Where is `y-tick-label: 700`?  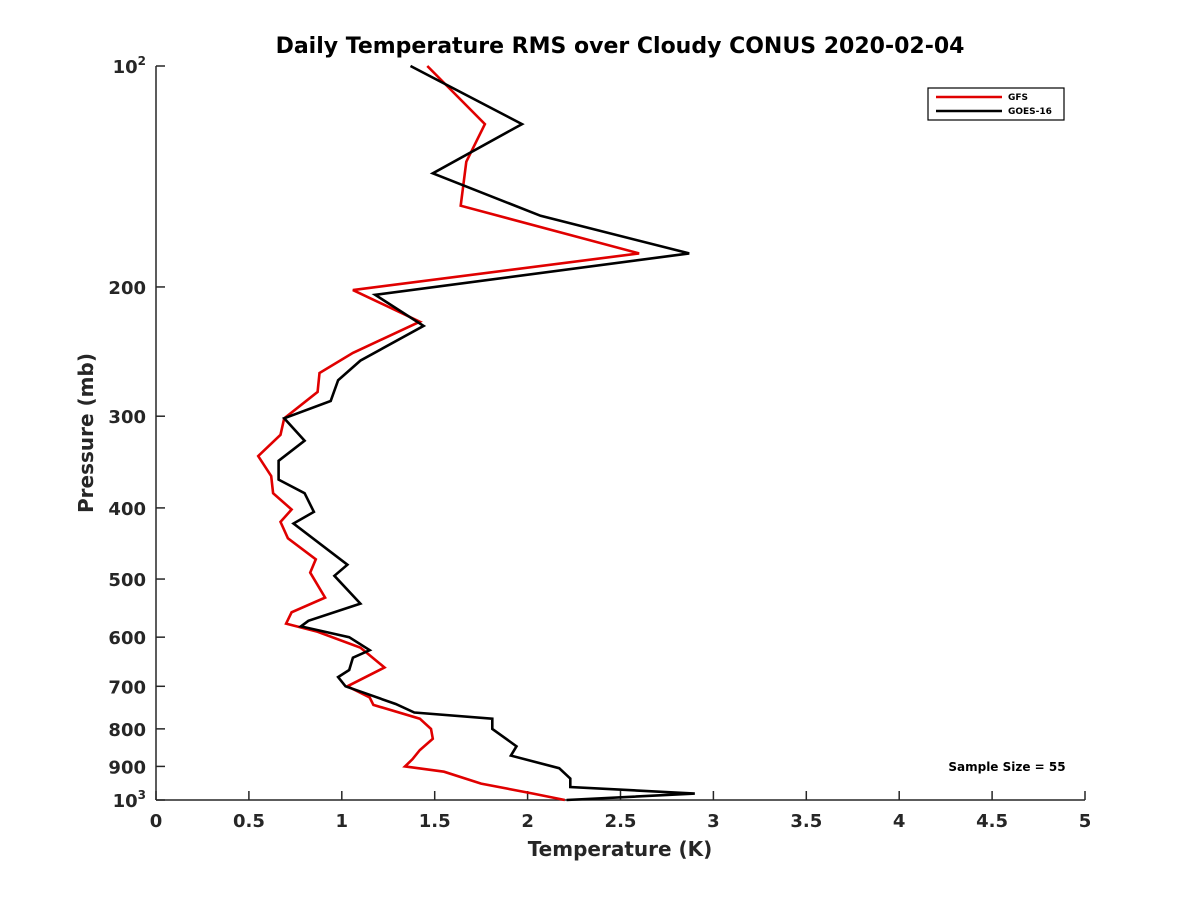
y-tick-label: 700 is located at coordinates (127, 687).